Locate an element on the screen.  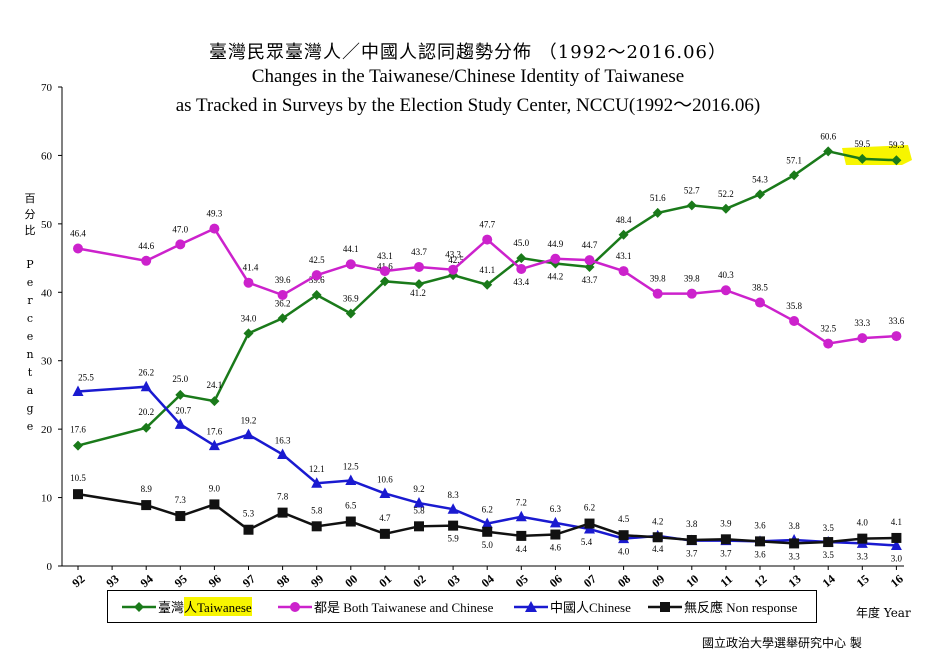
series-3-label-16: 4.2 is located at coordinates (657, 521).